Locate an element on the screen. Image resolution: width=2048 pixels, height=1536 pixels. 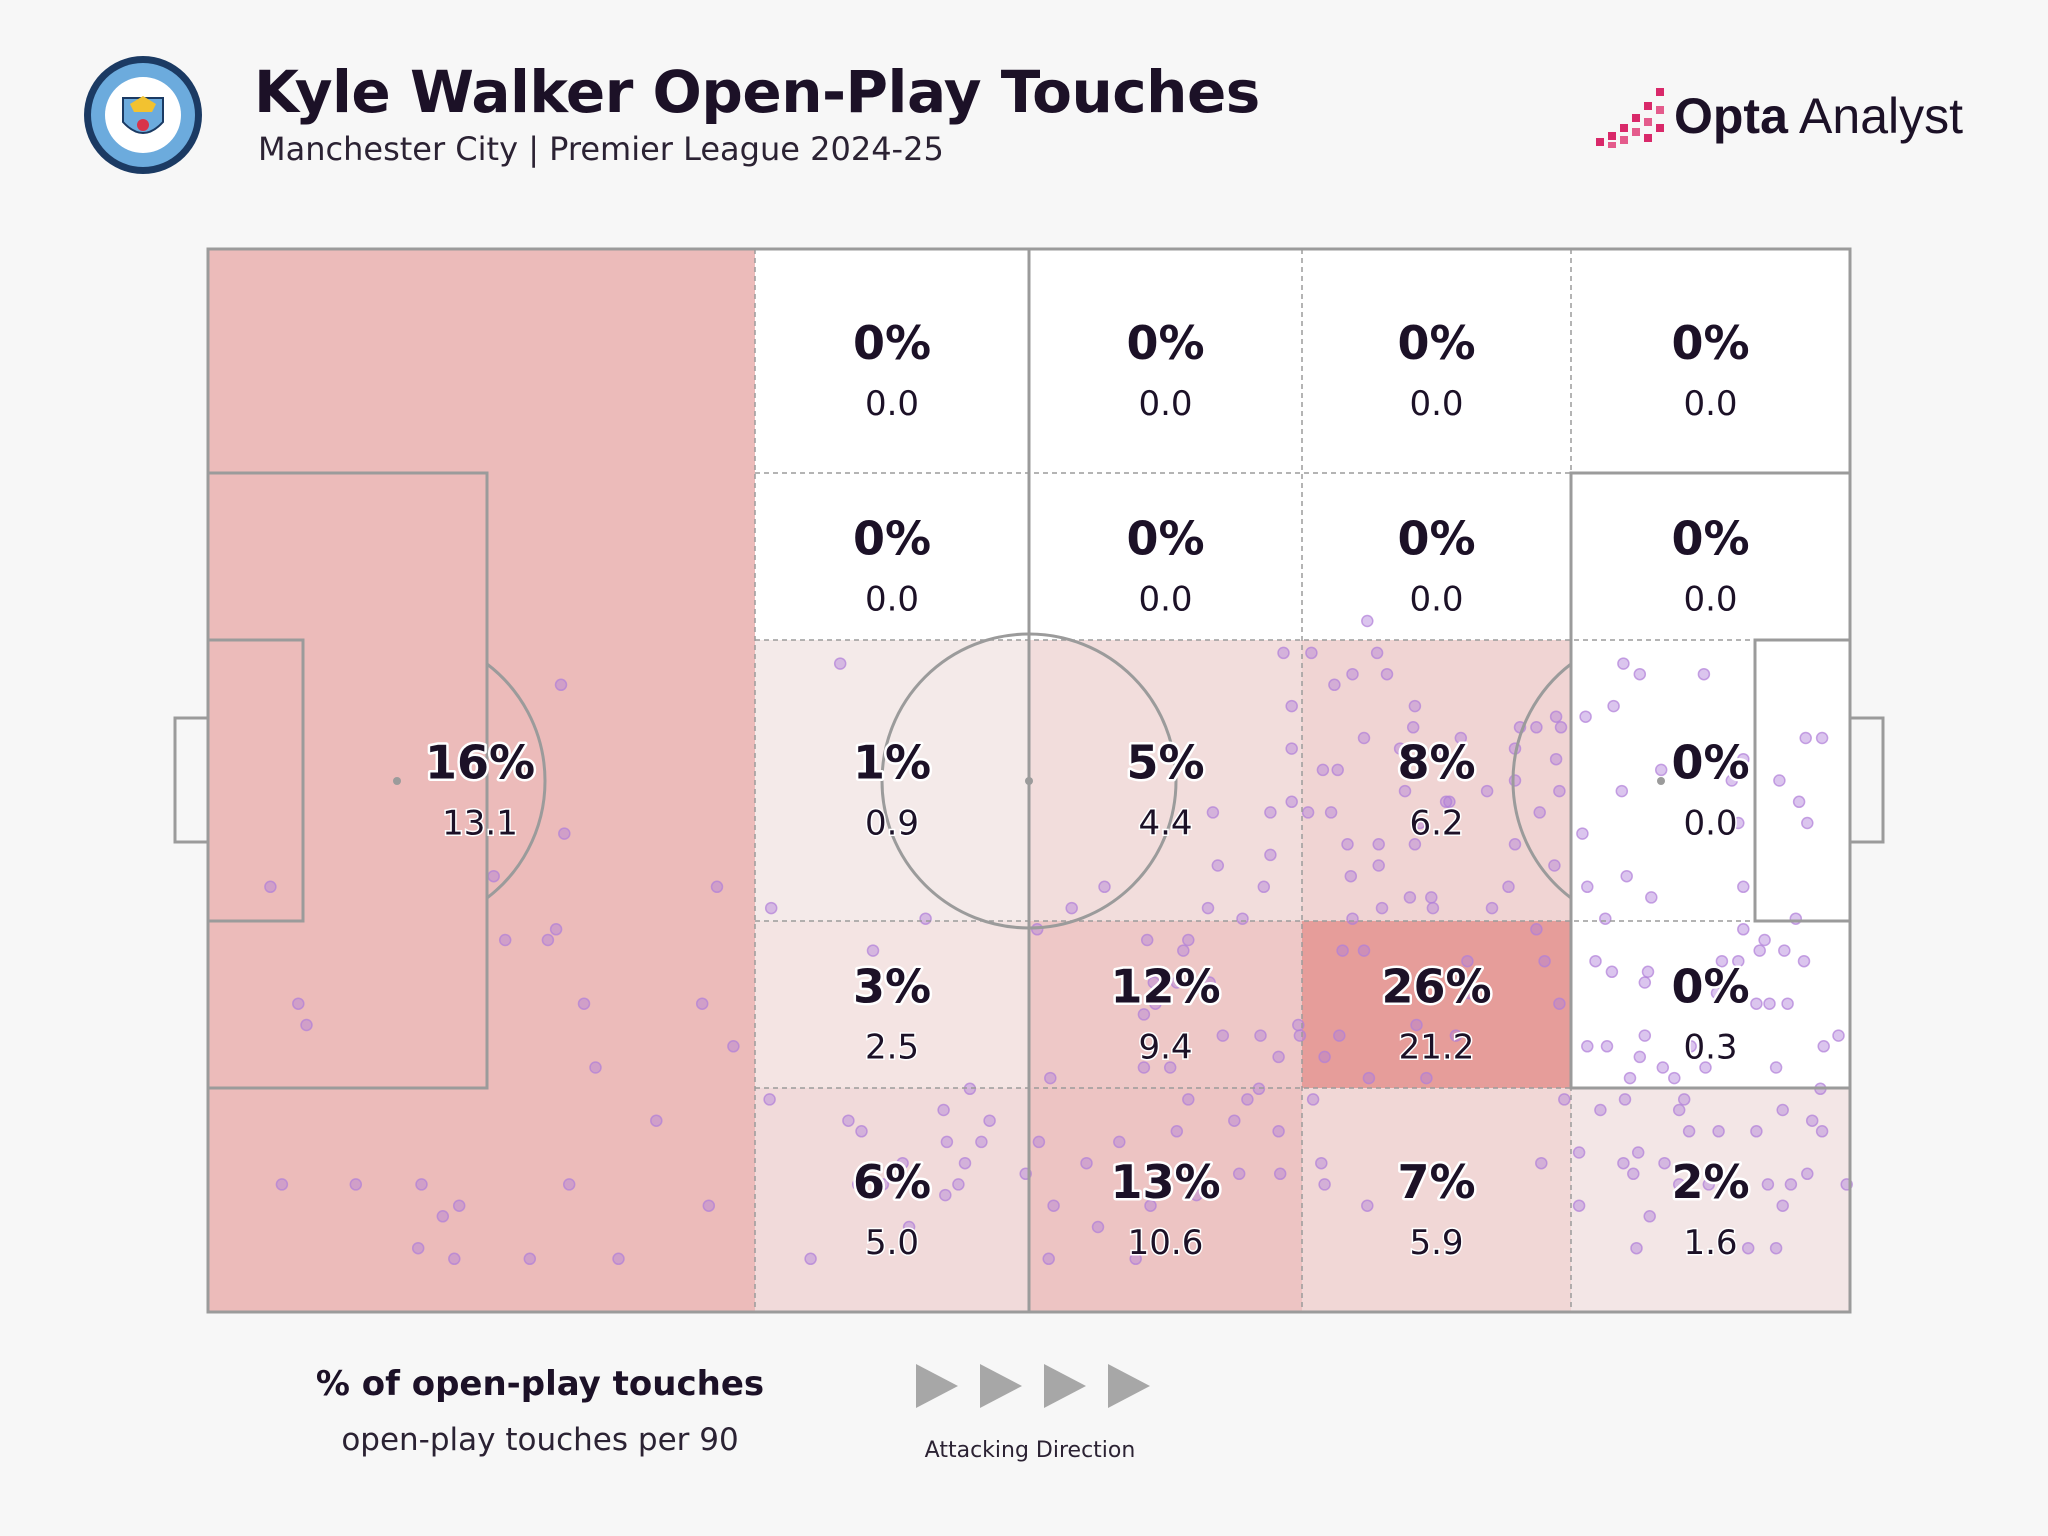
heat-zone-c3-r4 is located at coordinates (1436, 1004).